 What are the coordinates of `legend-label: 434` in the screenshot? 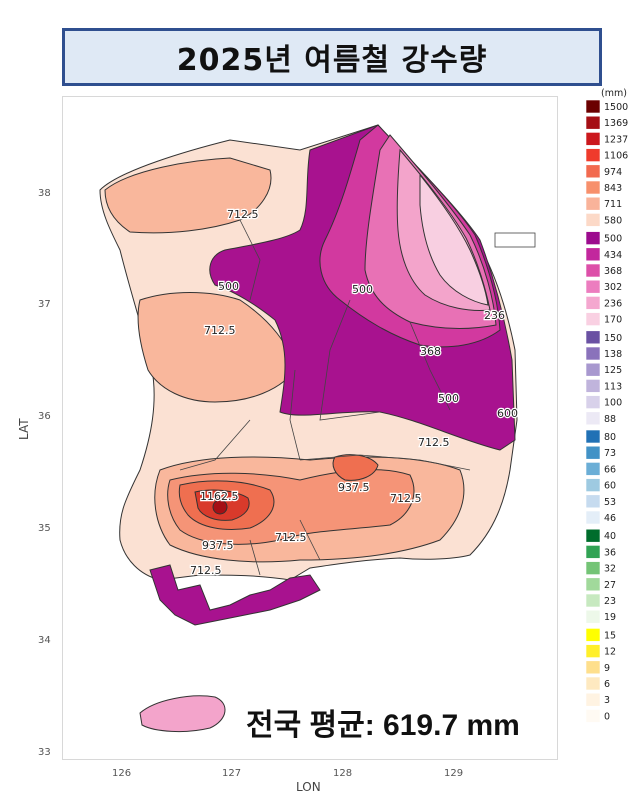 It's located at (613, 255).